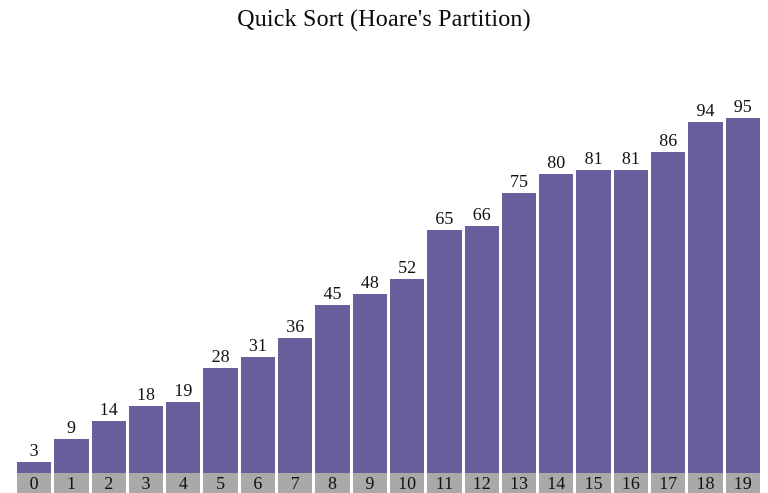 Image resolution: width=768 pixels, height=493 pixels. Describe the element at coordinates (183, 483) in the screenshot. I see `bar-index-label: 4` at that location.